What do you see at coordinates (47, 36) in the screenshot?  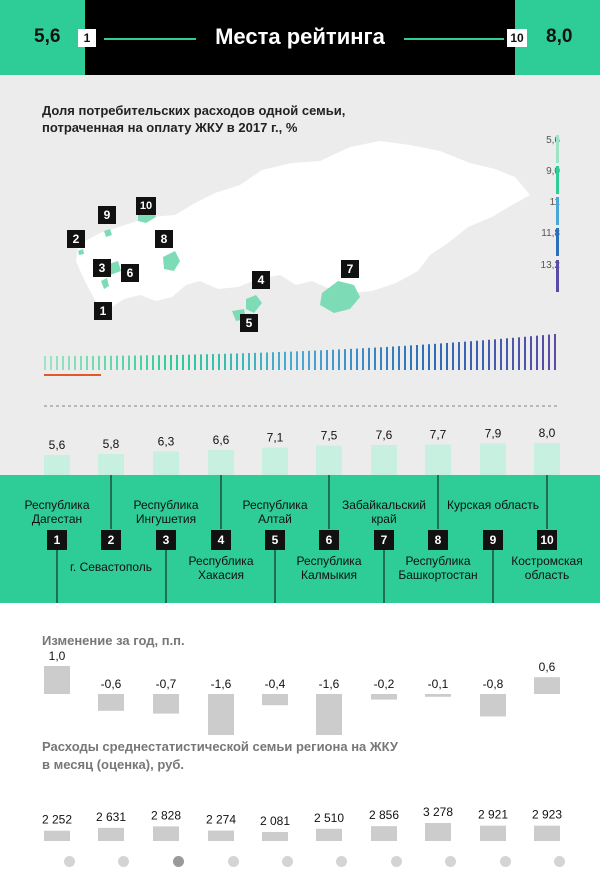 I see `header-min-value: 5,6` at bounding box center [47, 36].